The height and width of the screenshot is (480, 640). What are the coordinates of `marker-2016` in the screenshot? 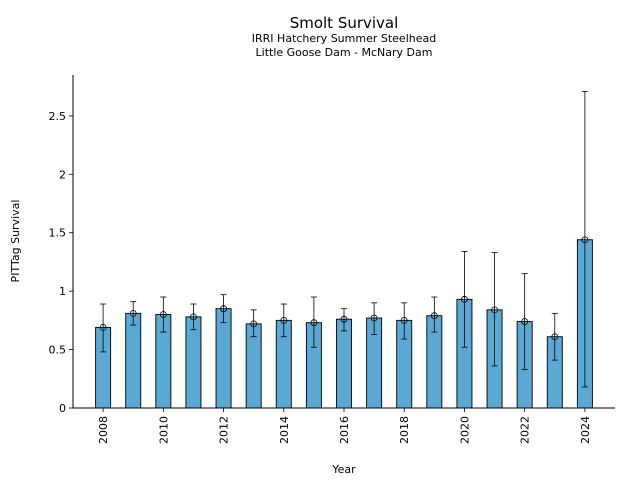 It's located at (344, 319).